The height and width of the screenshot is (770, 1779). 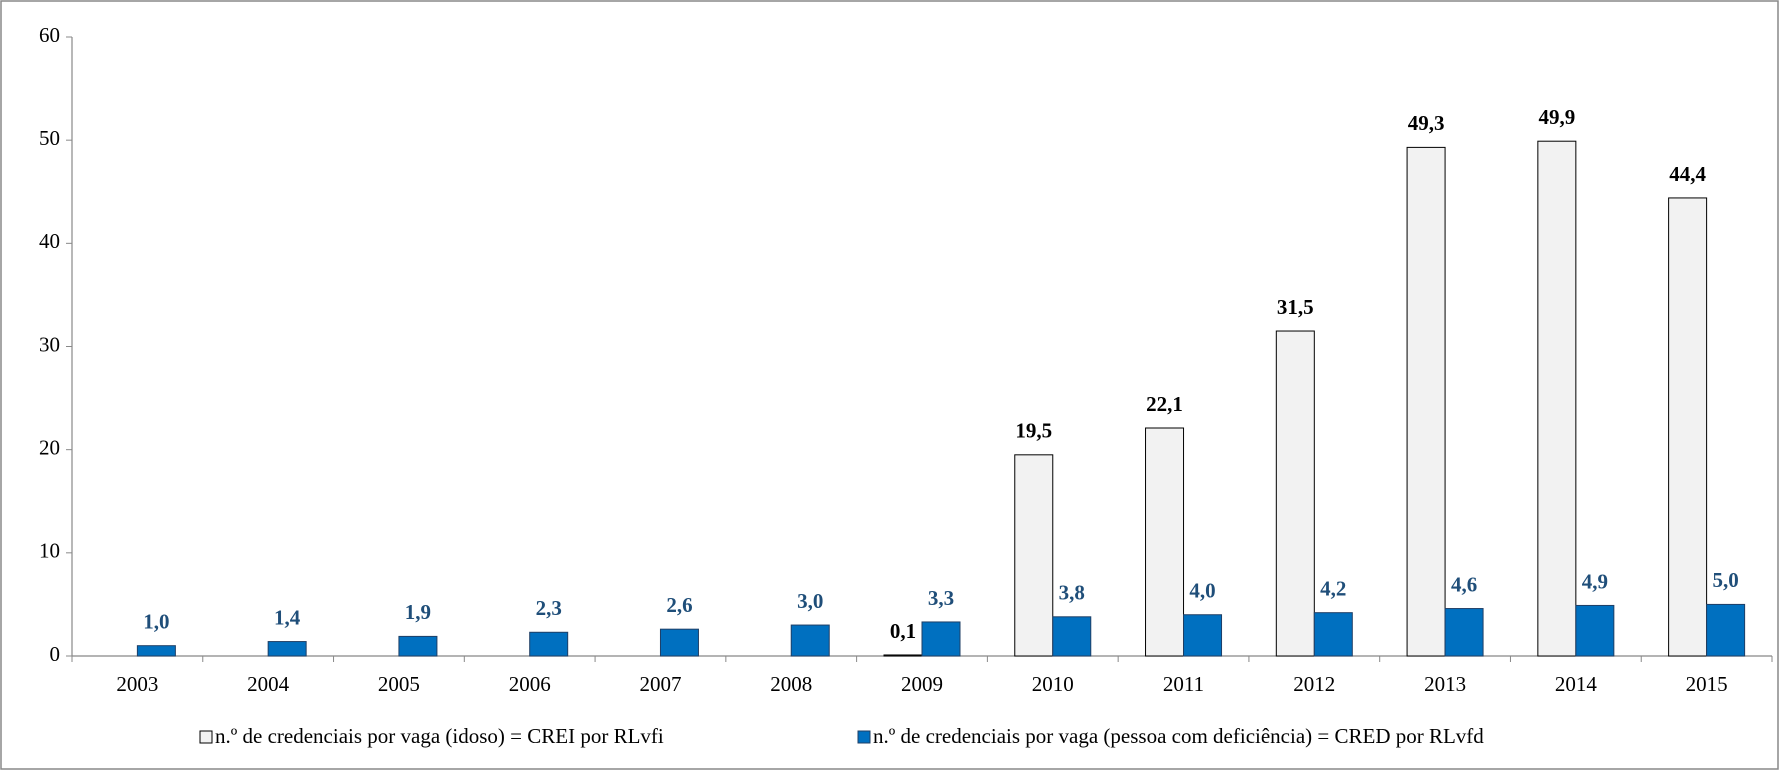 What do you see at coordinates (49, 138) in the screenshot?
I see `y-tick-label: 50` at bounding box center [49, 138].